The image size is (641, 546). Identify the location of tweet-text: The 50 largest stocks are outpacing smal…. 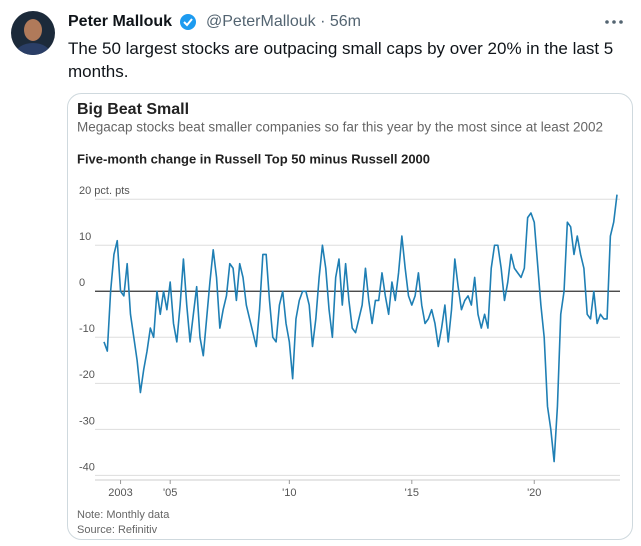
(341, 60).